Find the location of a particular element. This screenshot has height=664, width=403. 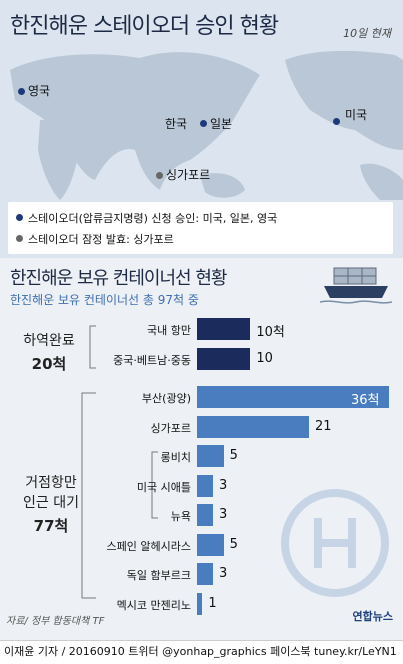

as-of-date: 10일 현재 is located at coordinates (367, 33).